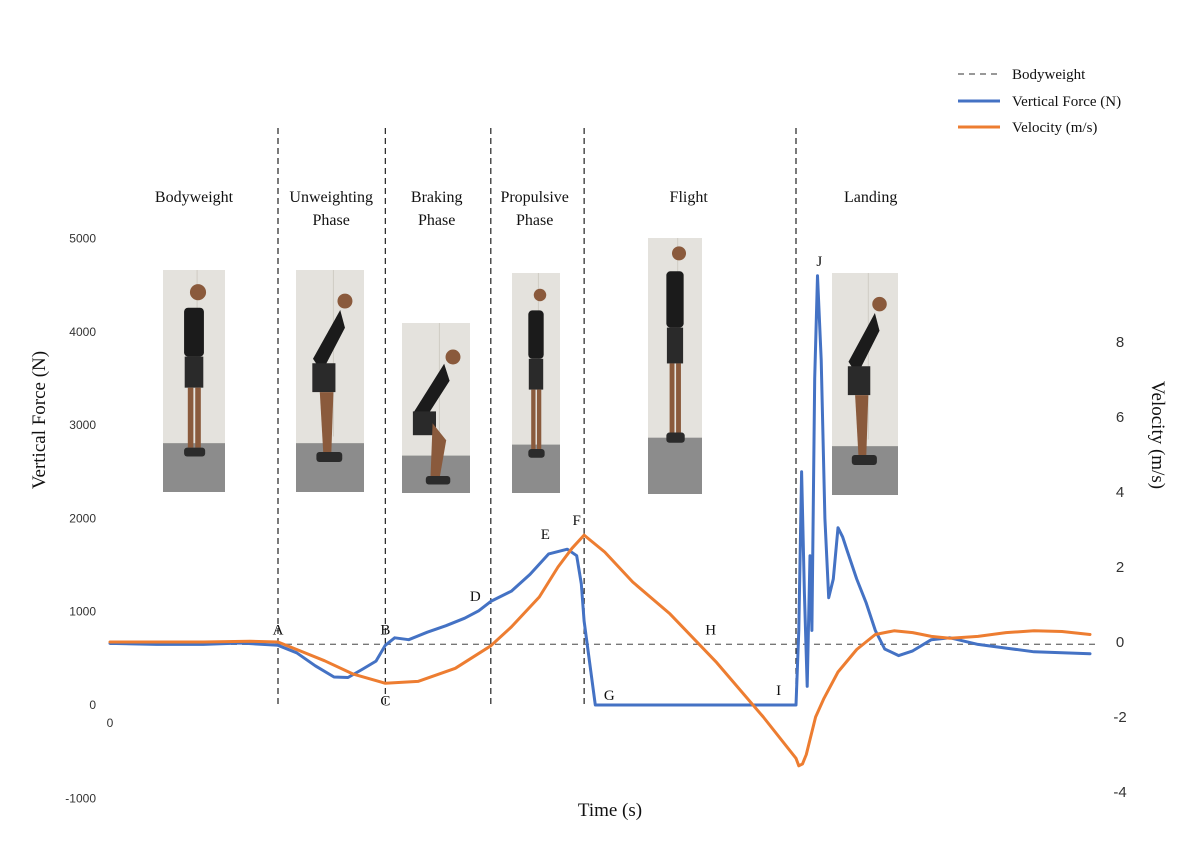  Describe the element at coordinates (1119, 792) in the screenshot. I see `right-tick-label: -4` at that location.